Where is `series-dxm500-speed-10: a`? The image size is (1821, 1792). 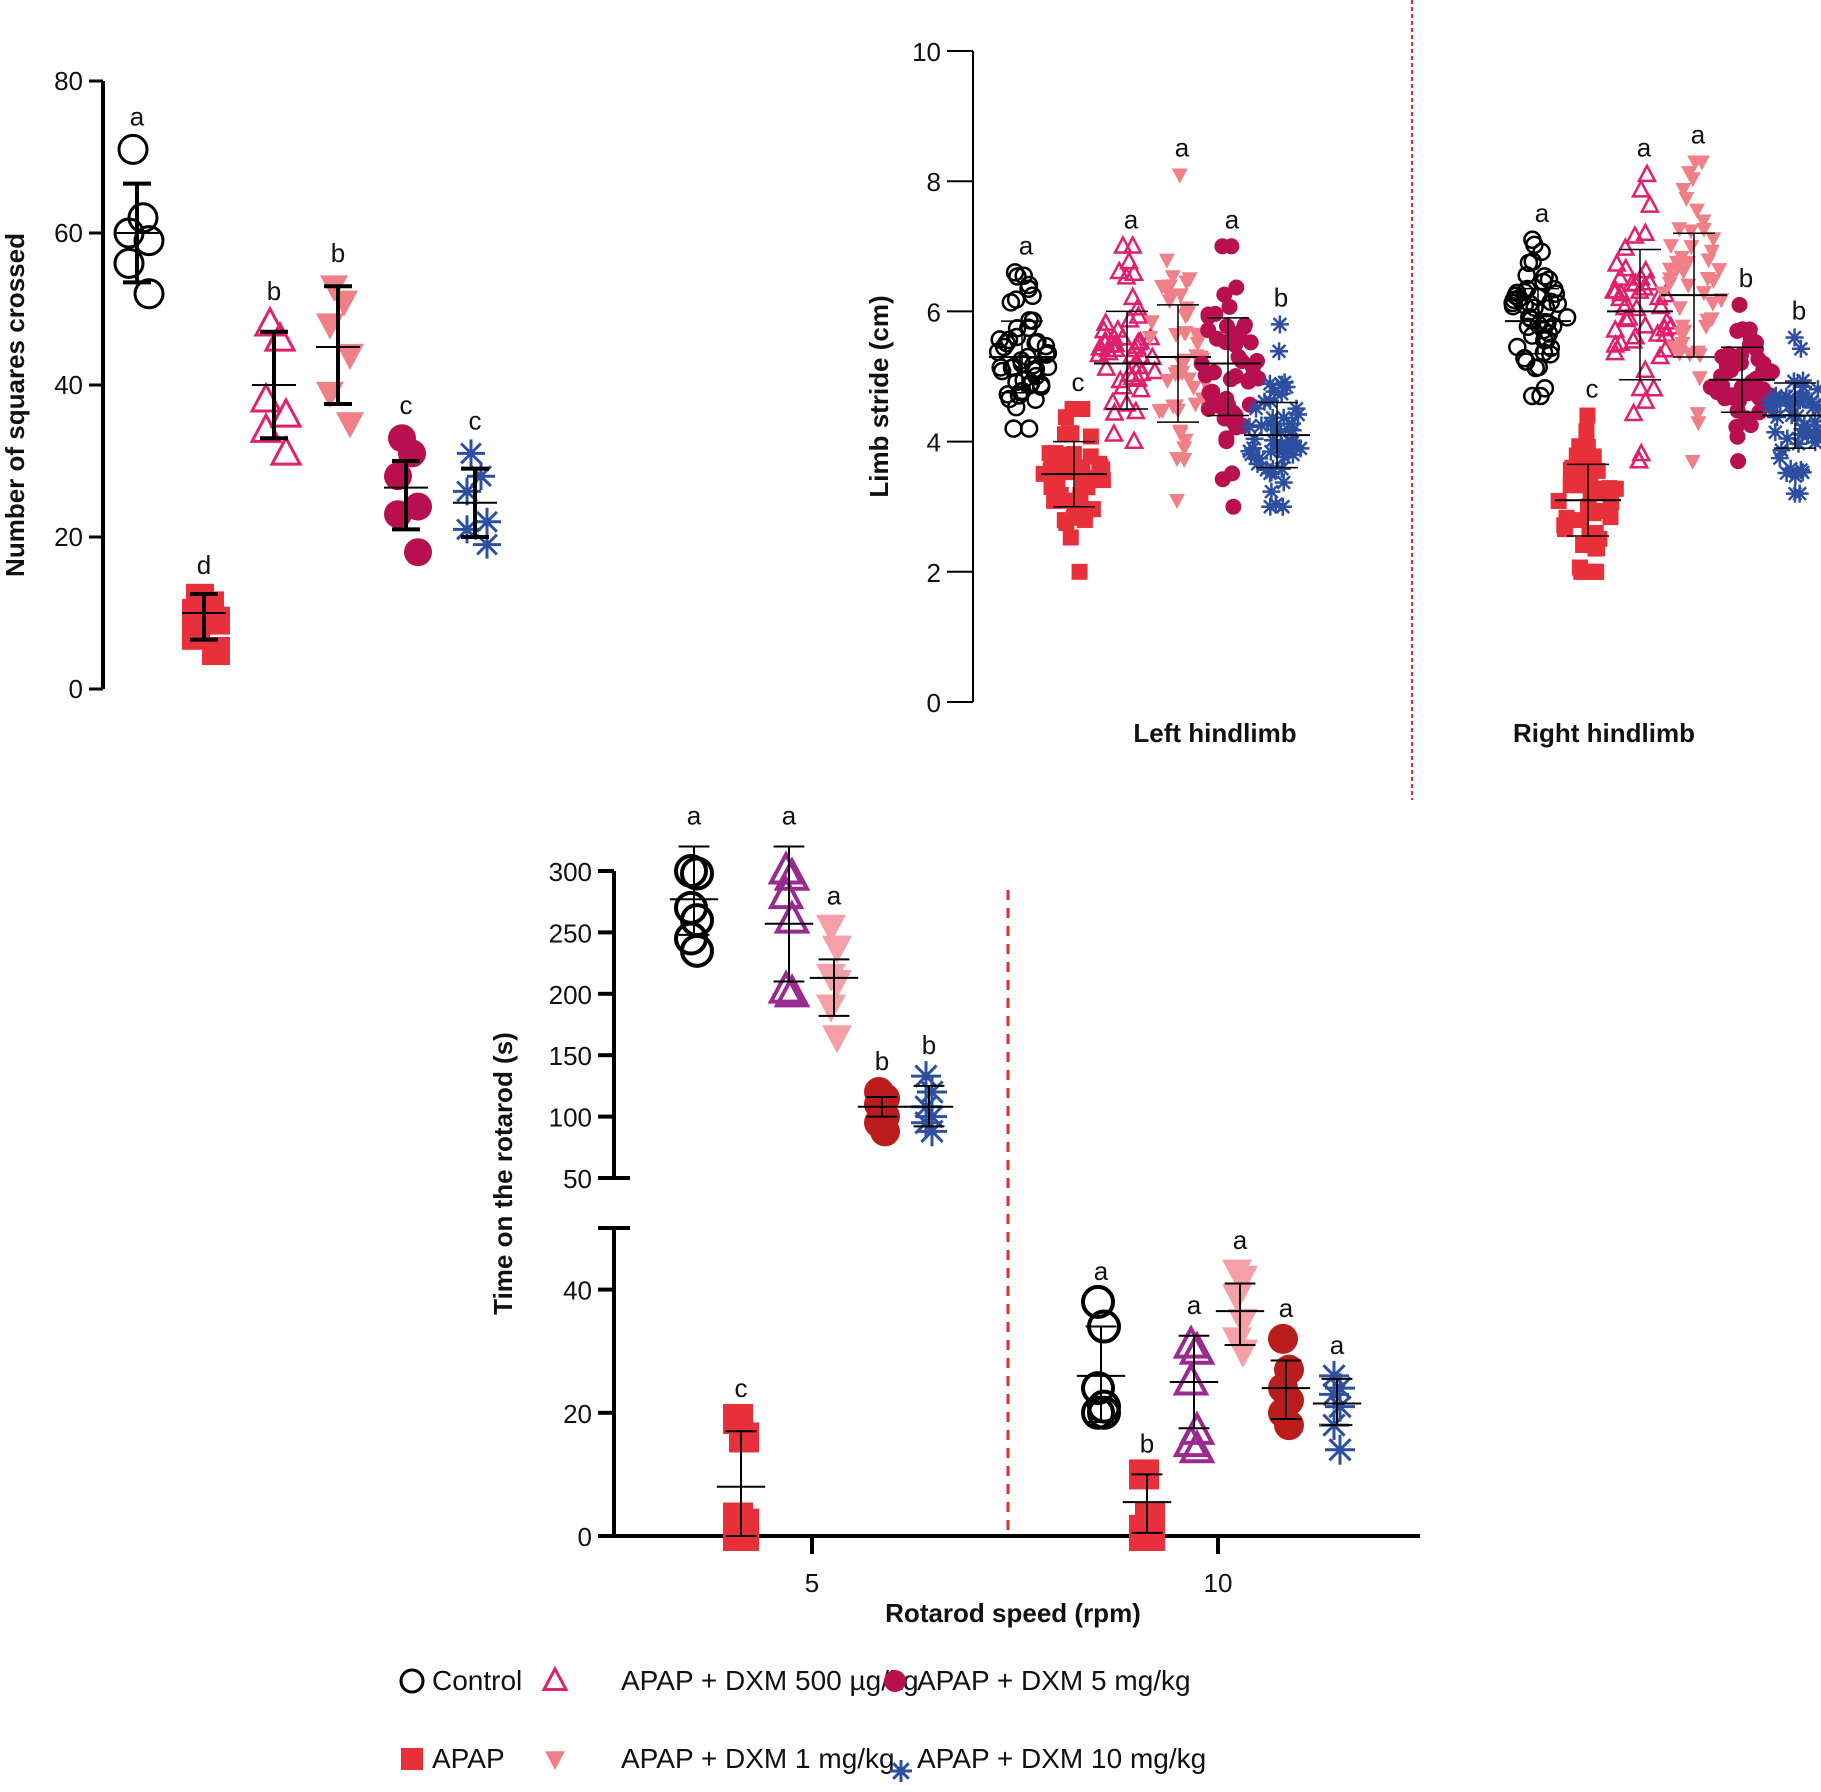 series-dxm500-speed-10: a is located at coordinates (1194, 1377).